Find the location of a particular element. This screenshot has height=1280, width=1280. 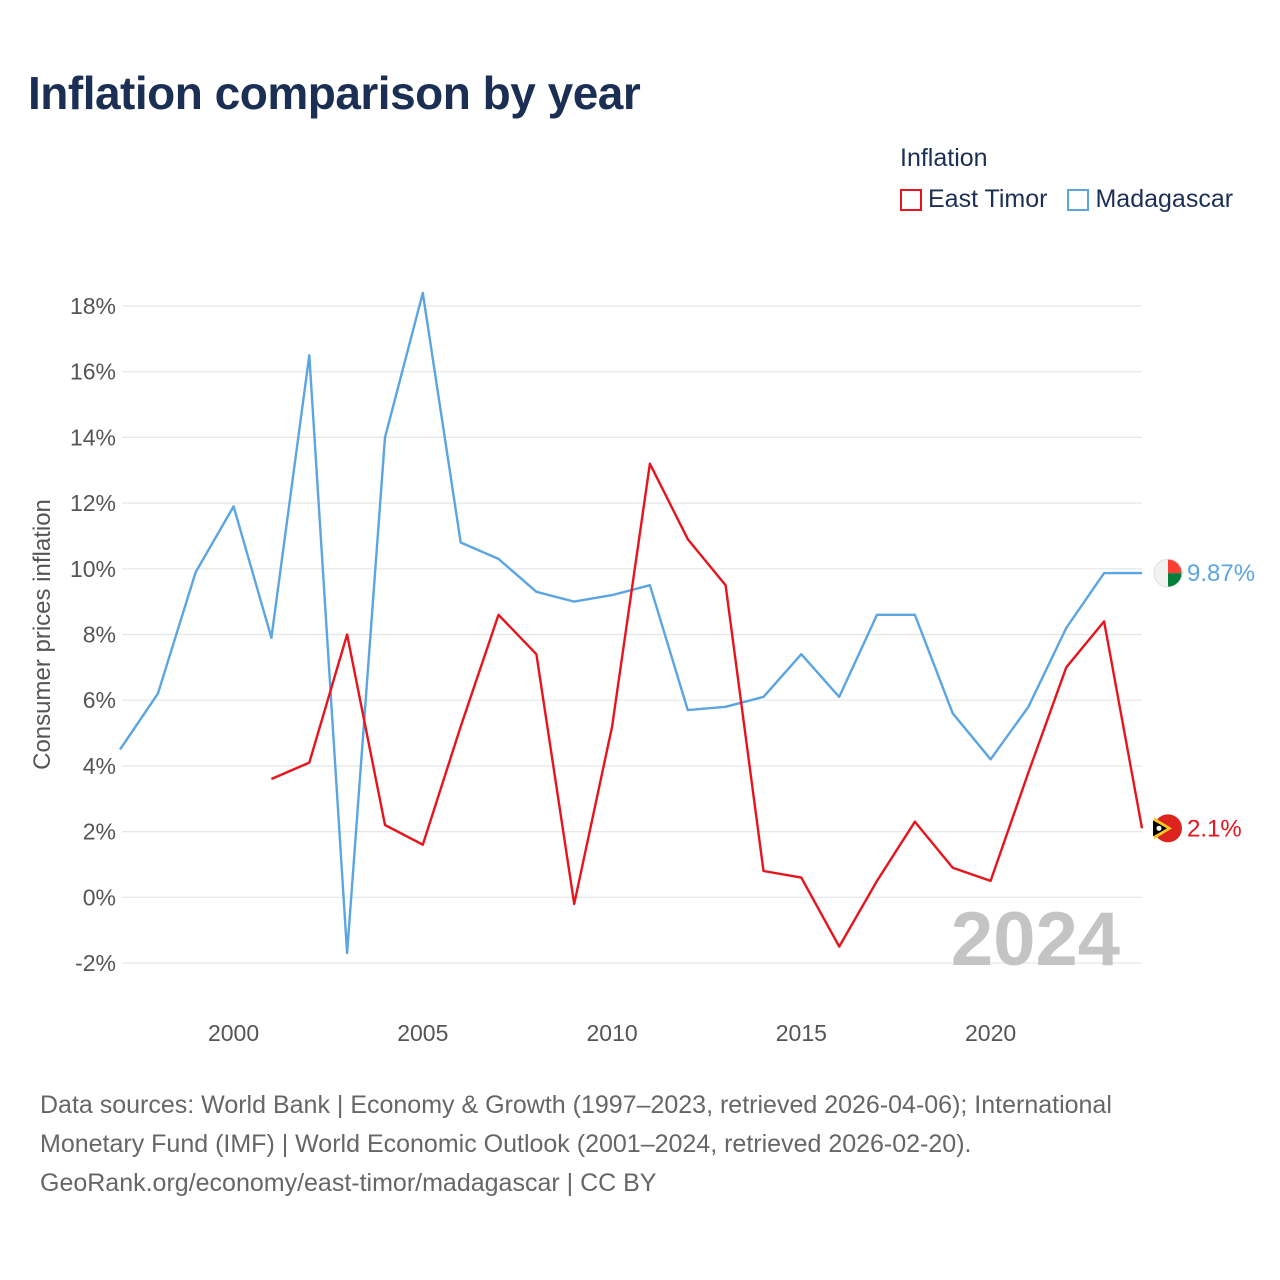

flag-east-timor-star is located at coordinates (1159, 828).